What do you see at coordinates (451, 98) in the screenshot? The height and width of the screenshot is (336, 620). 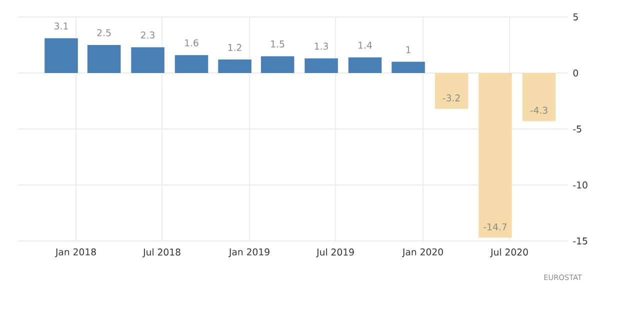 I see `data-label: -3.2` at bounding box center [451, 98].